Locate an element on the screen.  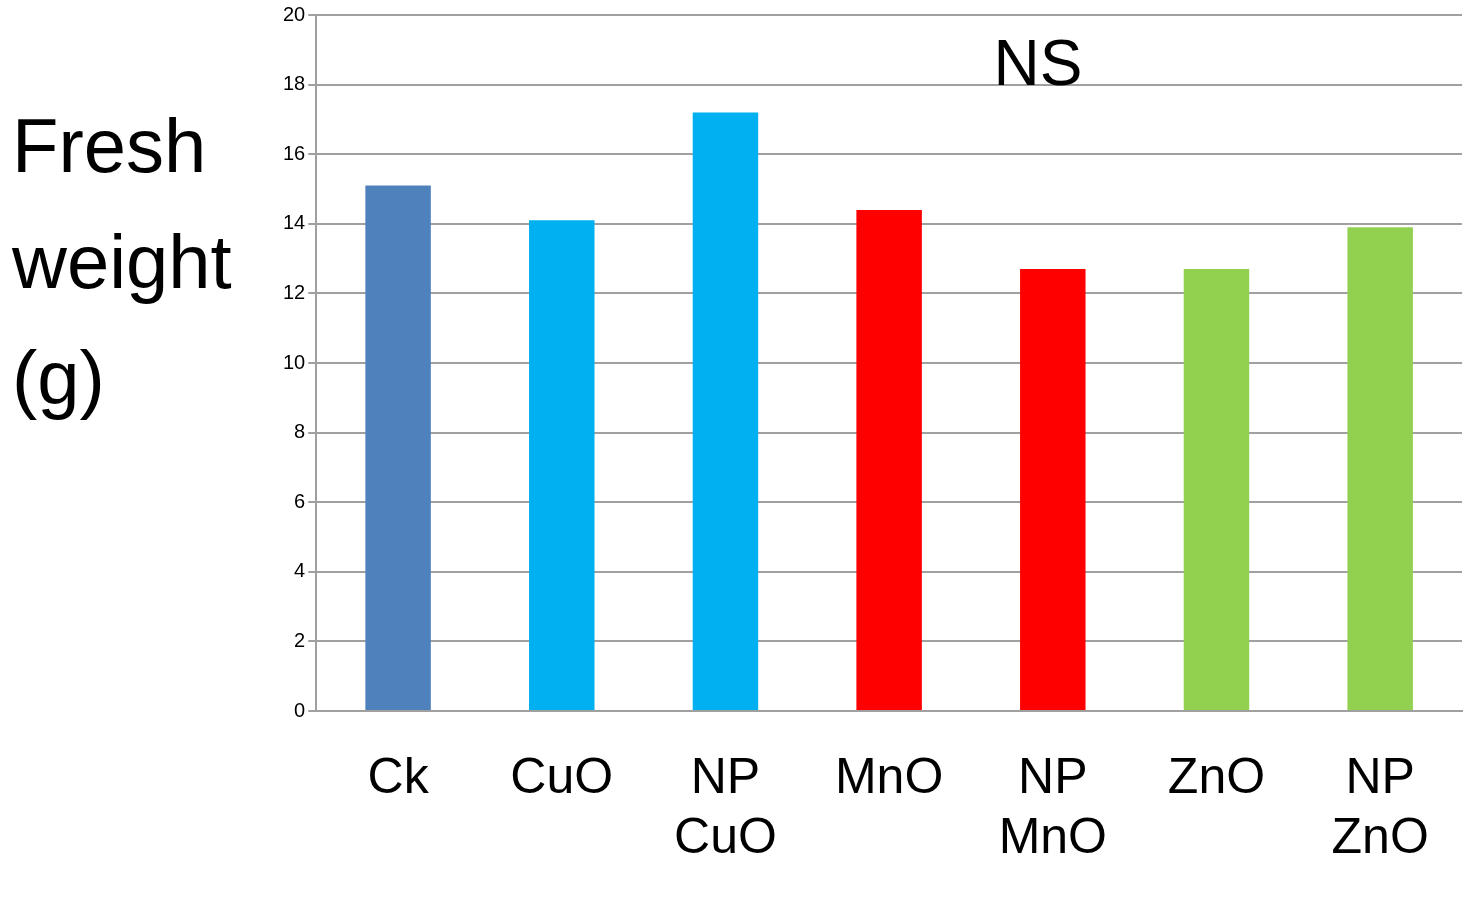
y-tick-label: 12 is located at coordinates (294, 291).